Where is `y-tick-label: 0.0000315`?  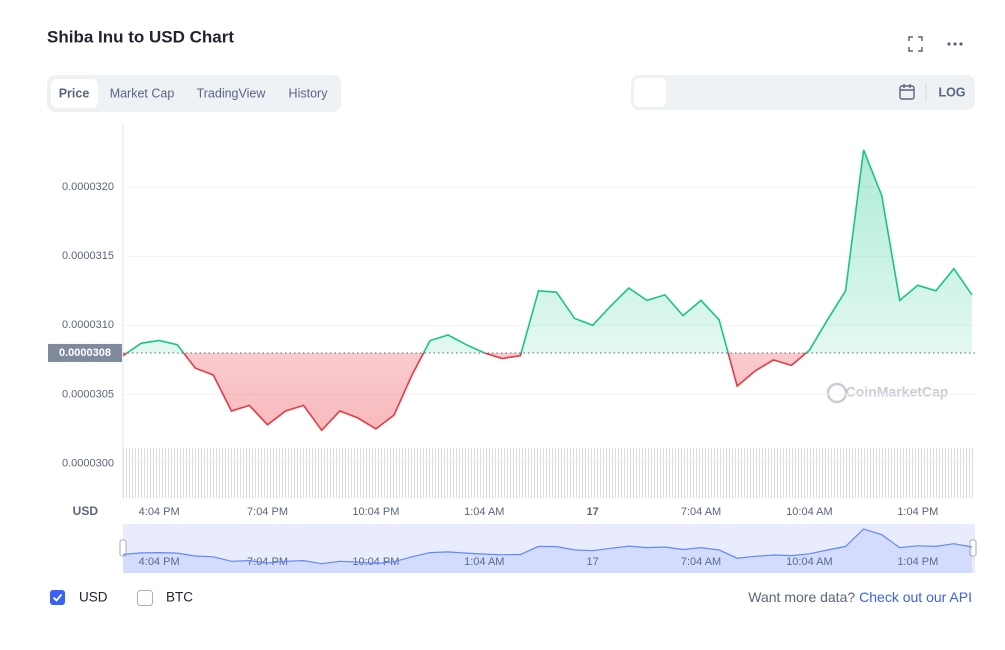
y-tick-label: 0.0000315 is located at coordinates (88, 256).